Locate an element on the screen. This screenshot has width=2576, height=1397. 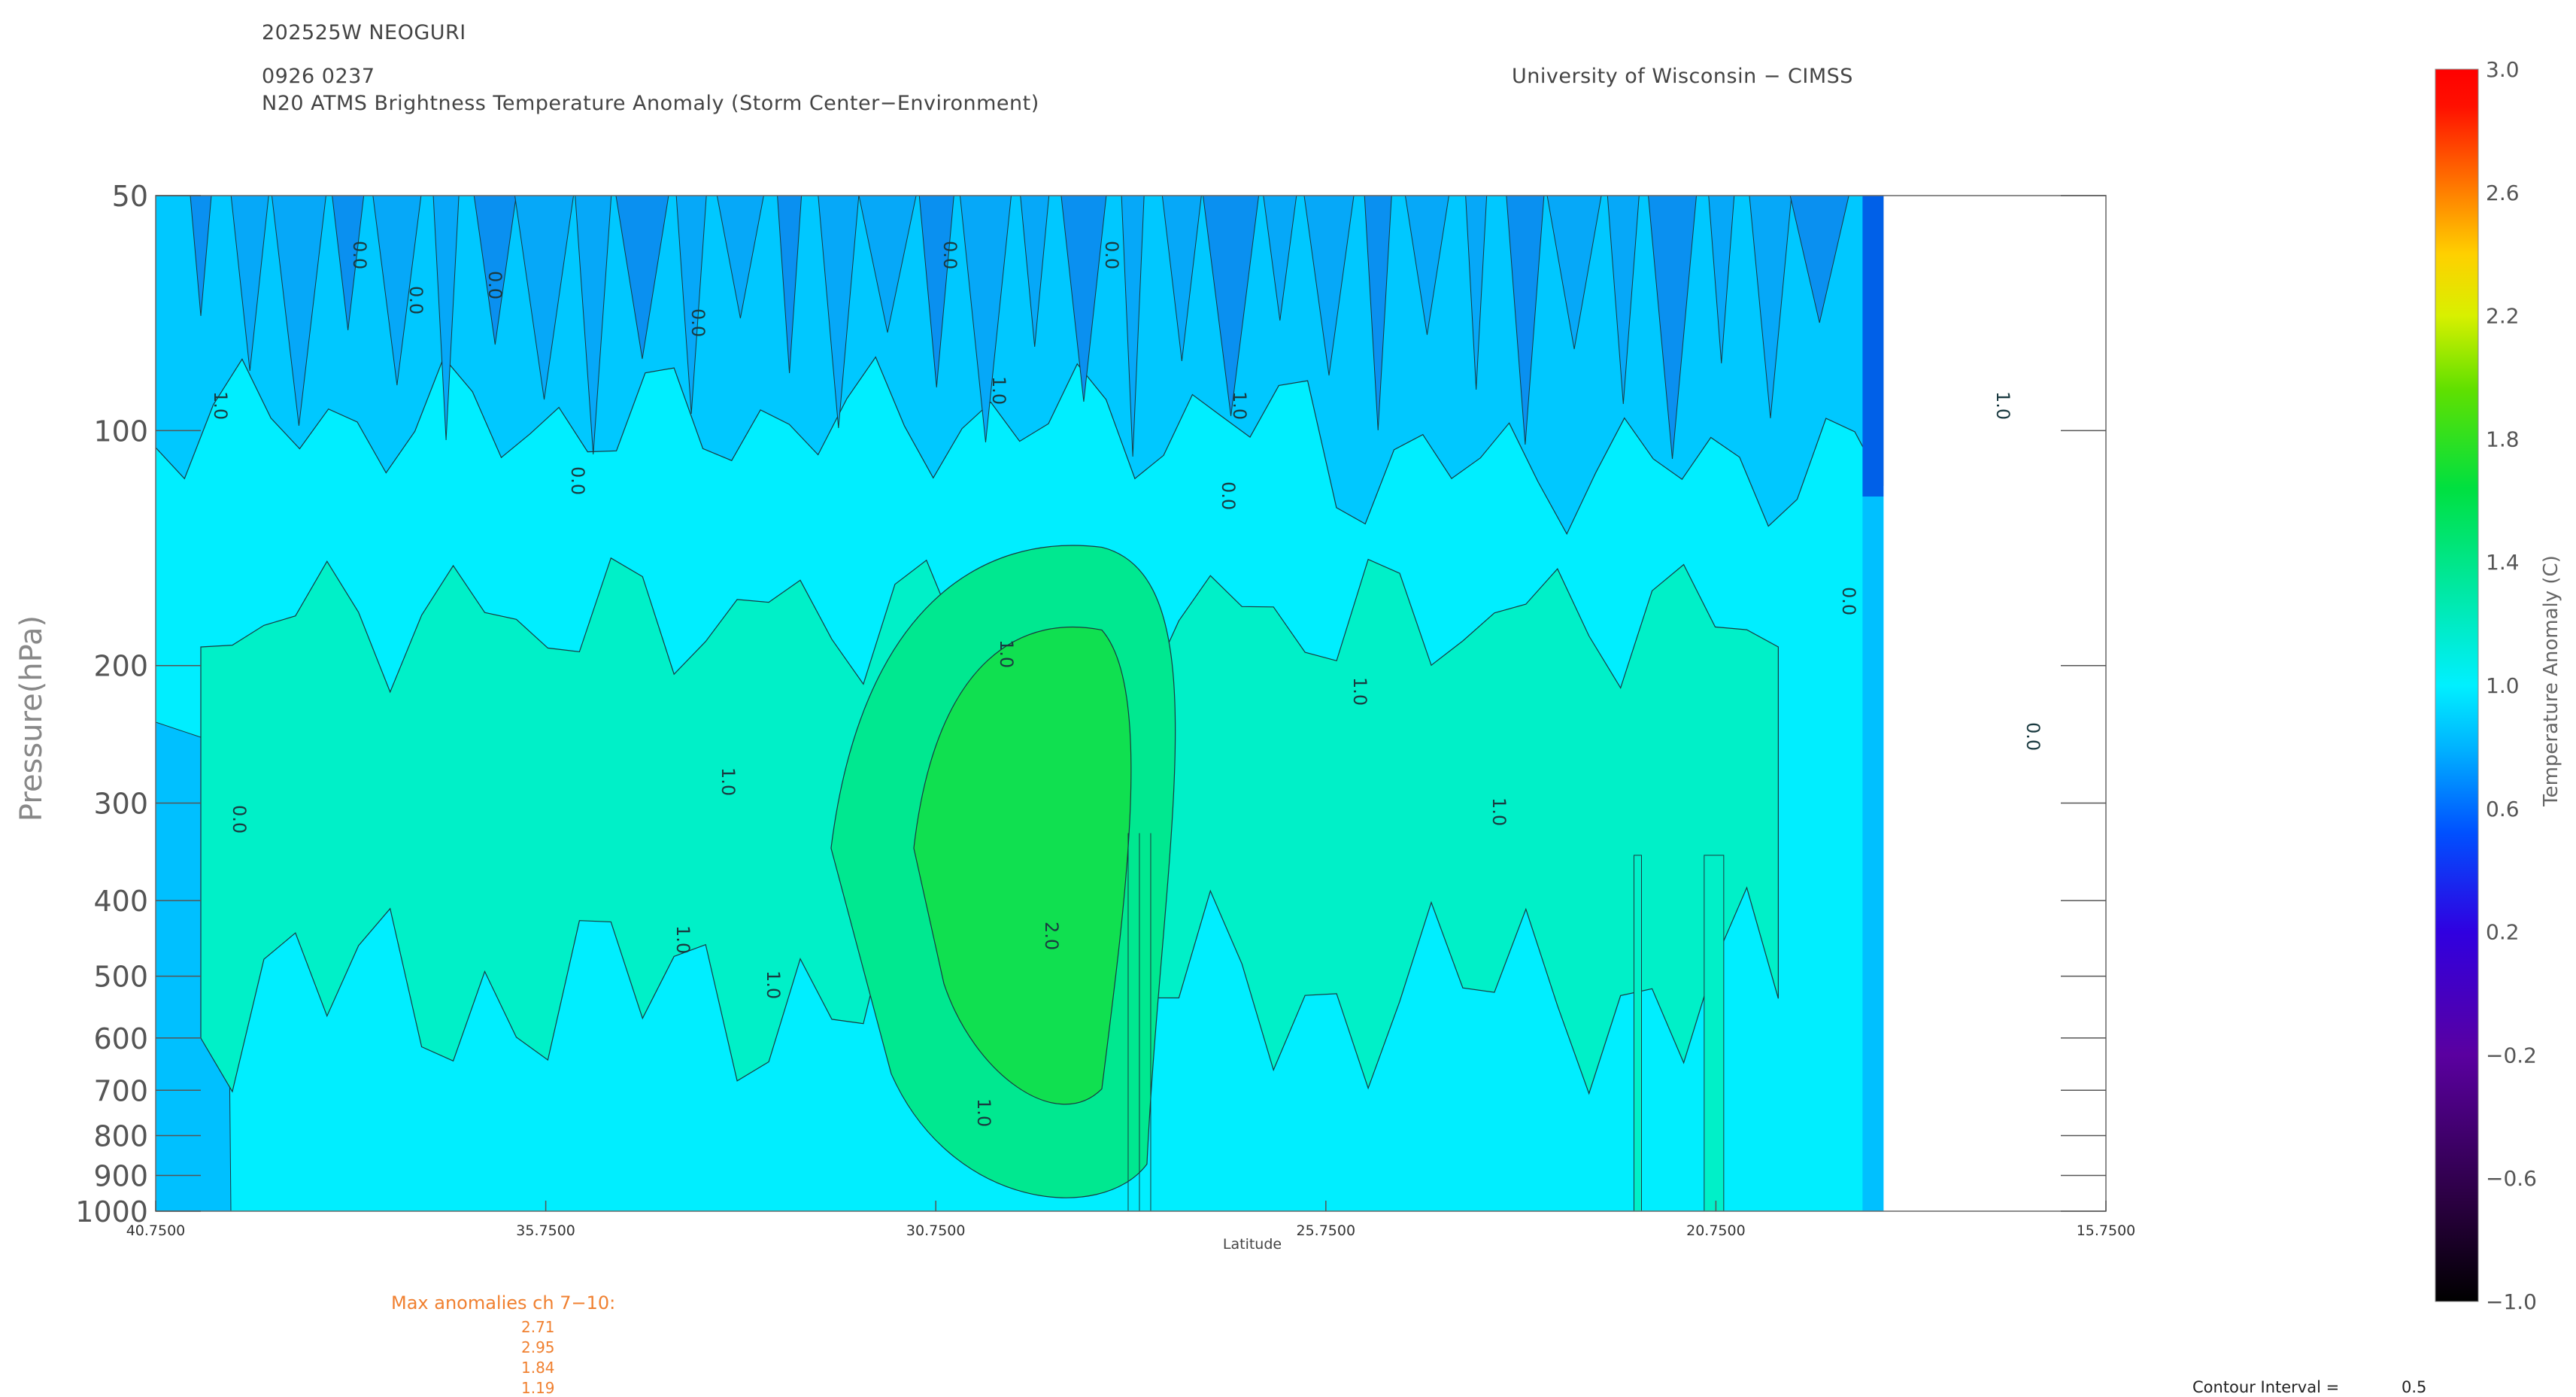
colorbar-tick-label: 1.0 is located at coordinates (2503, 685).